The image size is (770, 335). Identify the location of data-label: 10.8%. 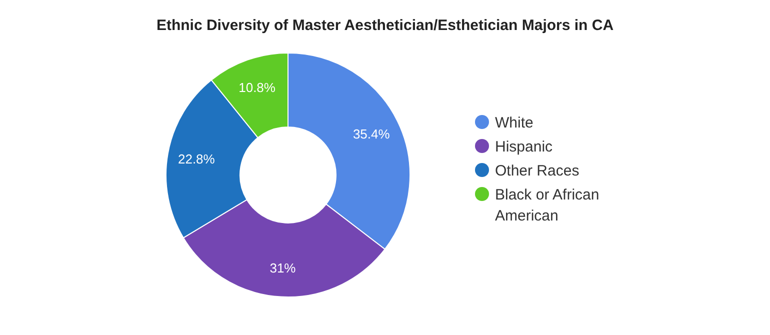
(257, 87).